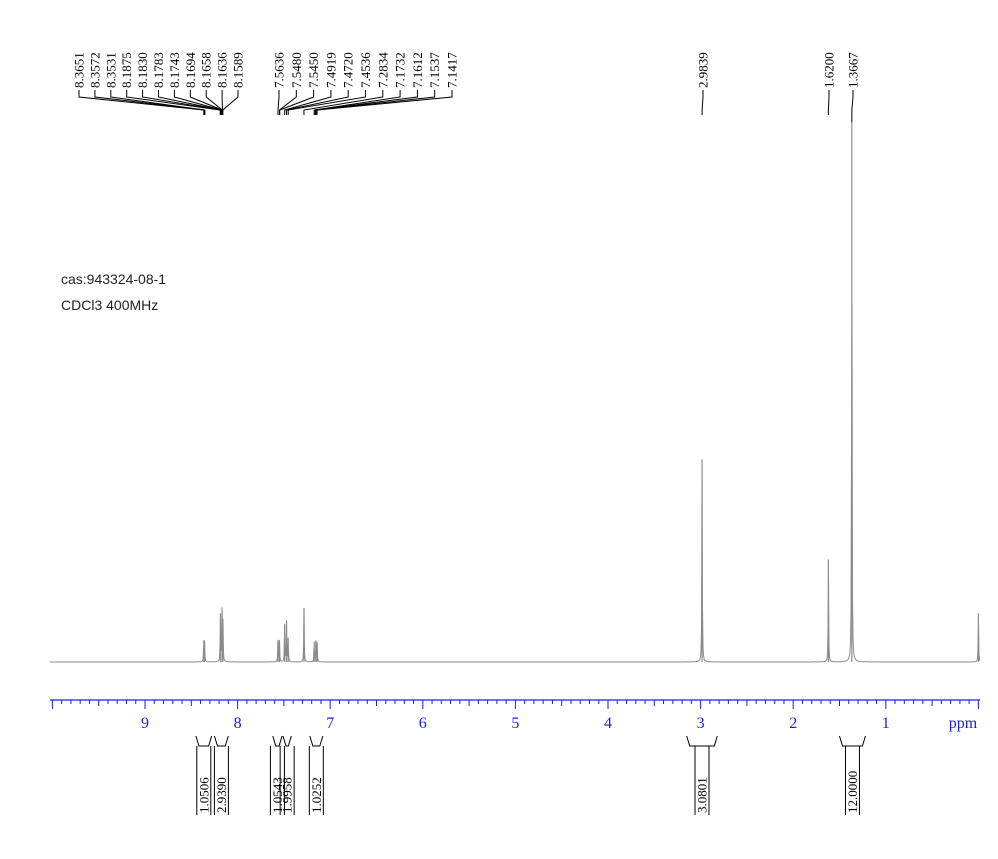 The width and height of the screenshot is (998, 859). I want to click on peak-label: 7.5636, so click(279, 70).